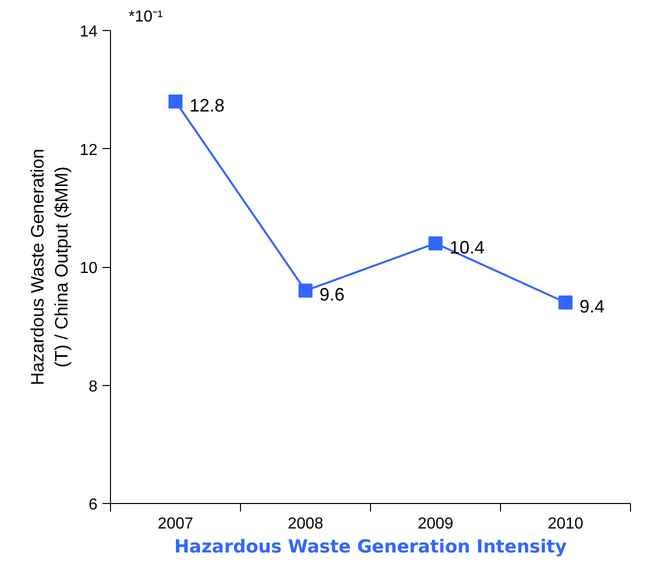 This screenshot has width=667, height=564. Describe the element at coordinates (176, 524) in the screenshot. I see `x-tick-label: 2007` at that location.